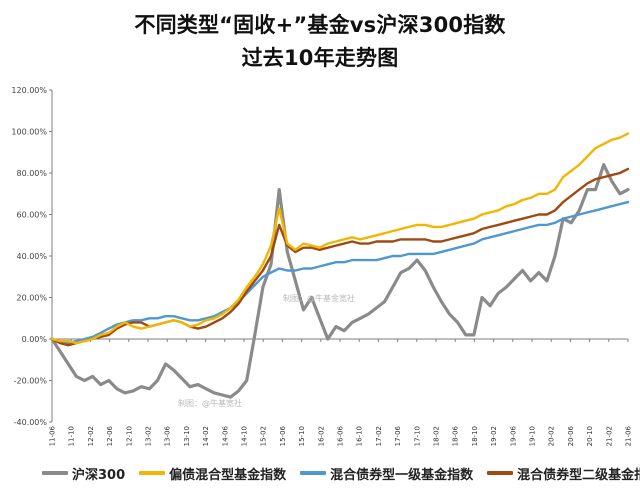 This screenshot has width=640, height=491. I want to click on chart-title-line-1: 不同类型“固收+”基金vs沪深300指数, so click(320, 25).